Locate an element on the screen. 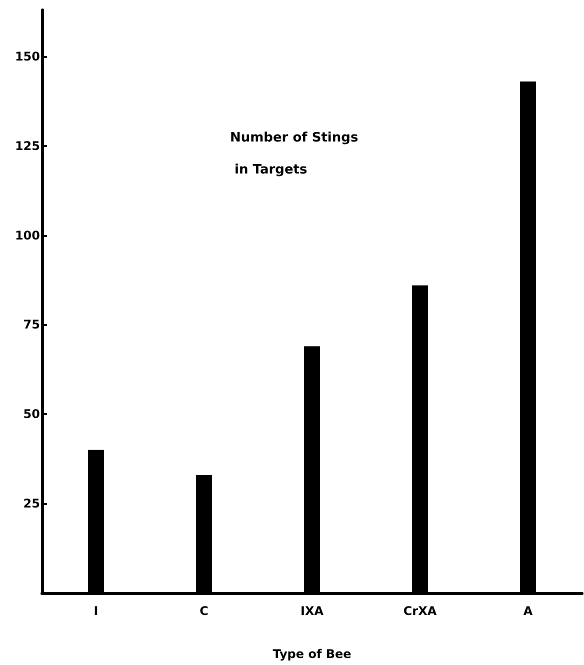  x-axis-title: Type of Bee is located at coordinates (312, 654).